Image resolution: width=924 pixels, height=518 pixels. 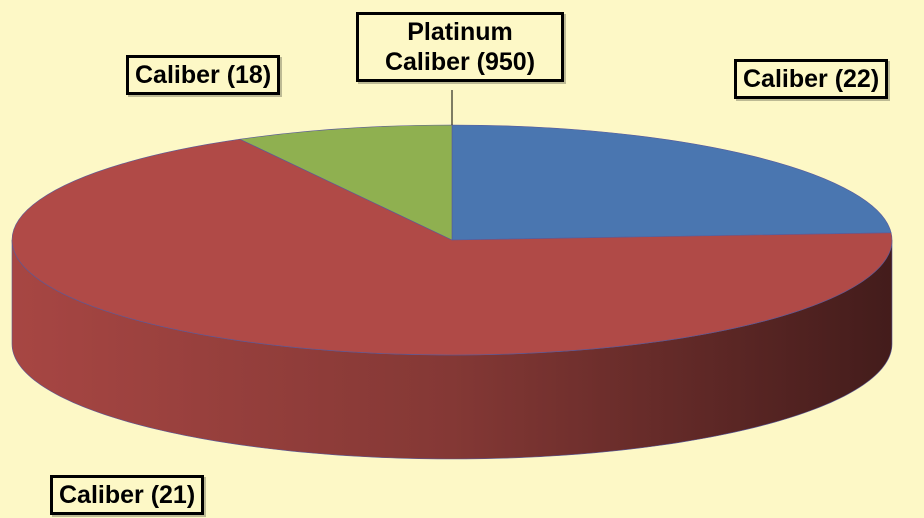 I want to click on slice-label: Caliber (22), so click(x=811, y=79).